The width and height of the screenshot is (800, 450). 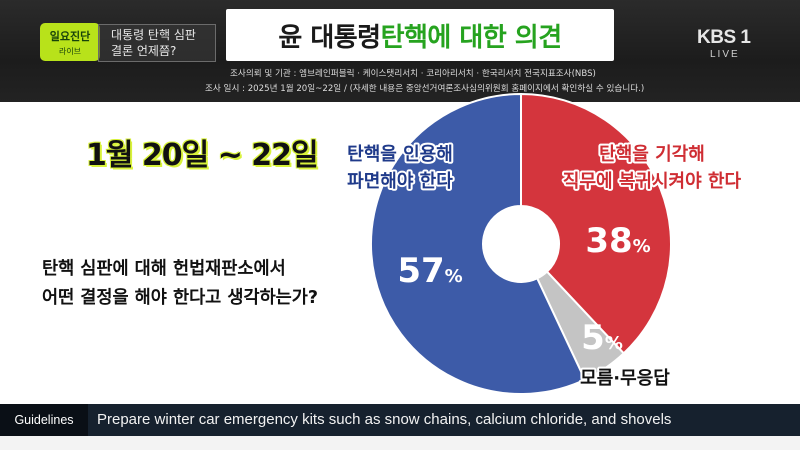 I want to click on slice-value-1: 38%, so click(x=617, y=241).